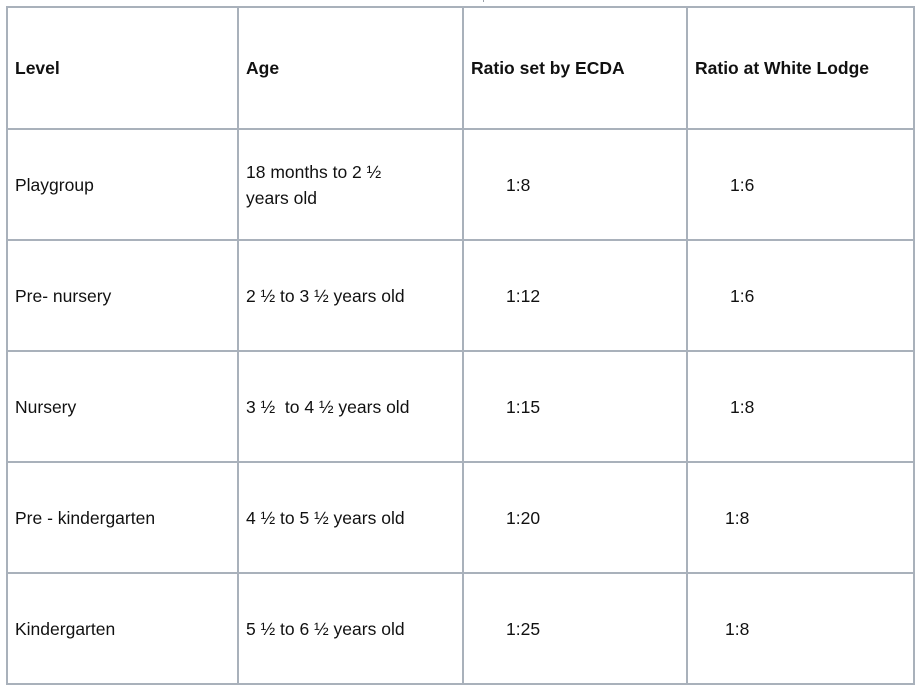 This screenshot has height=696, width=921. What do you see at coordinates (350, 68) in the screenshot?
I see `header-age: Age` at bounding box center [350, 68].